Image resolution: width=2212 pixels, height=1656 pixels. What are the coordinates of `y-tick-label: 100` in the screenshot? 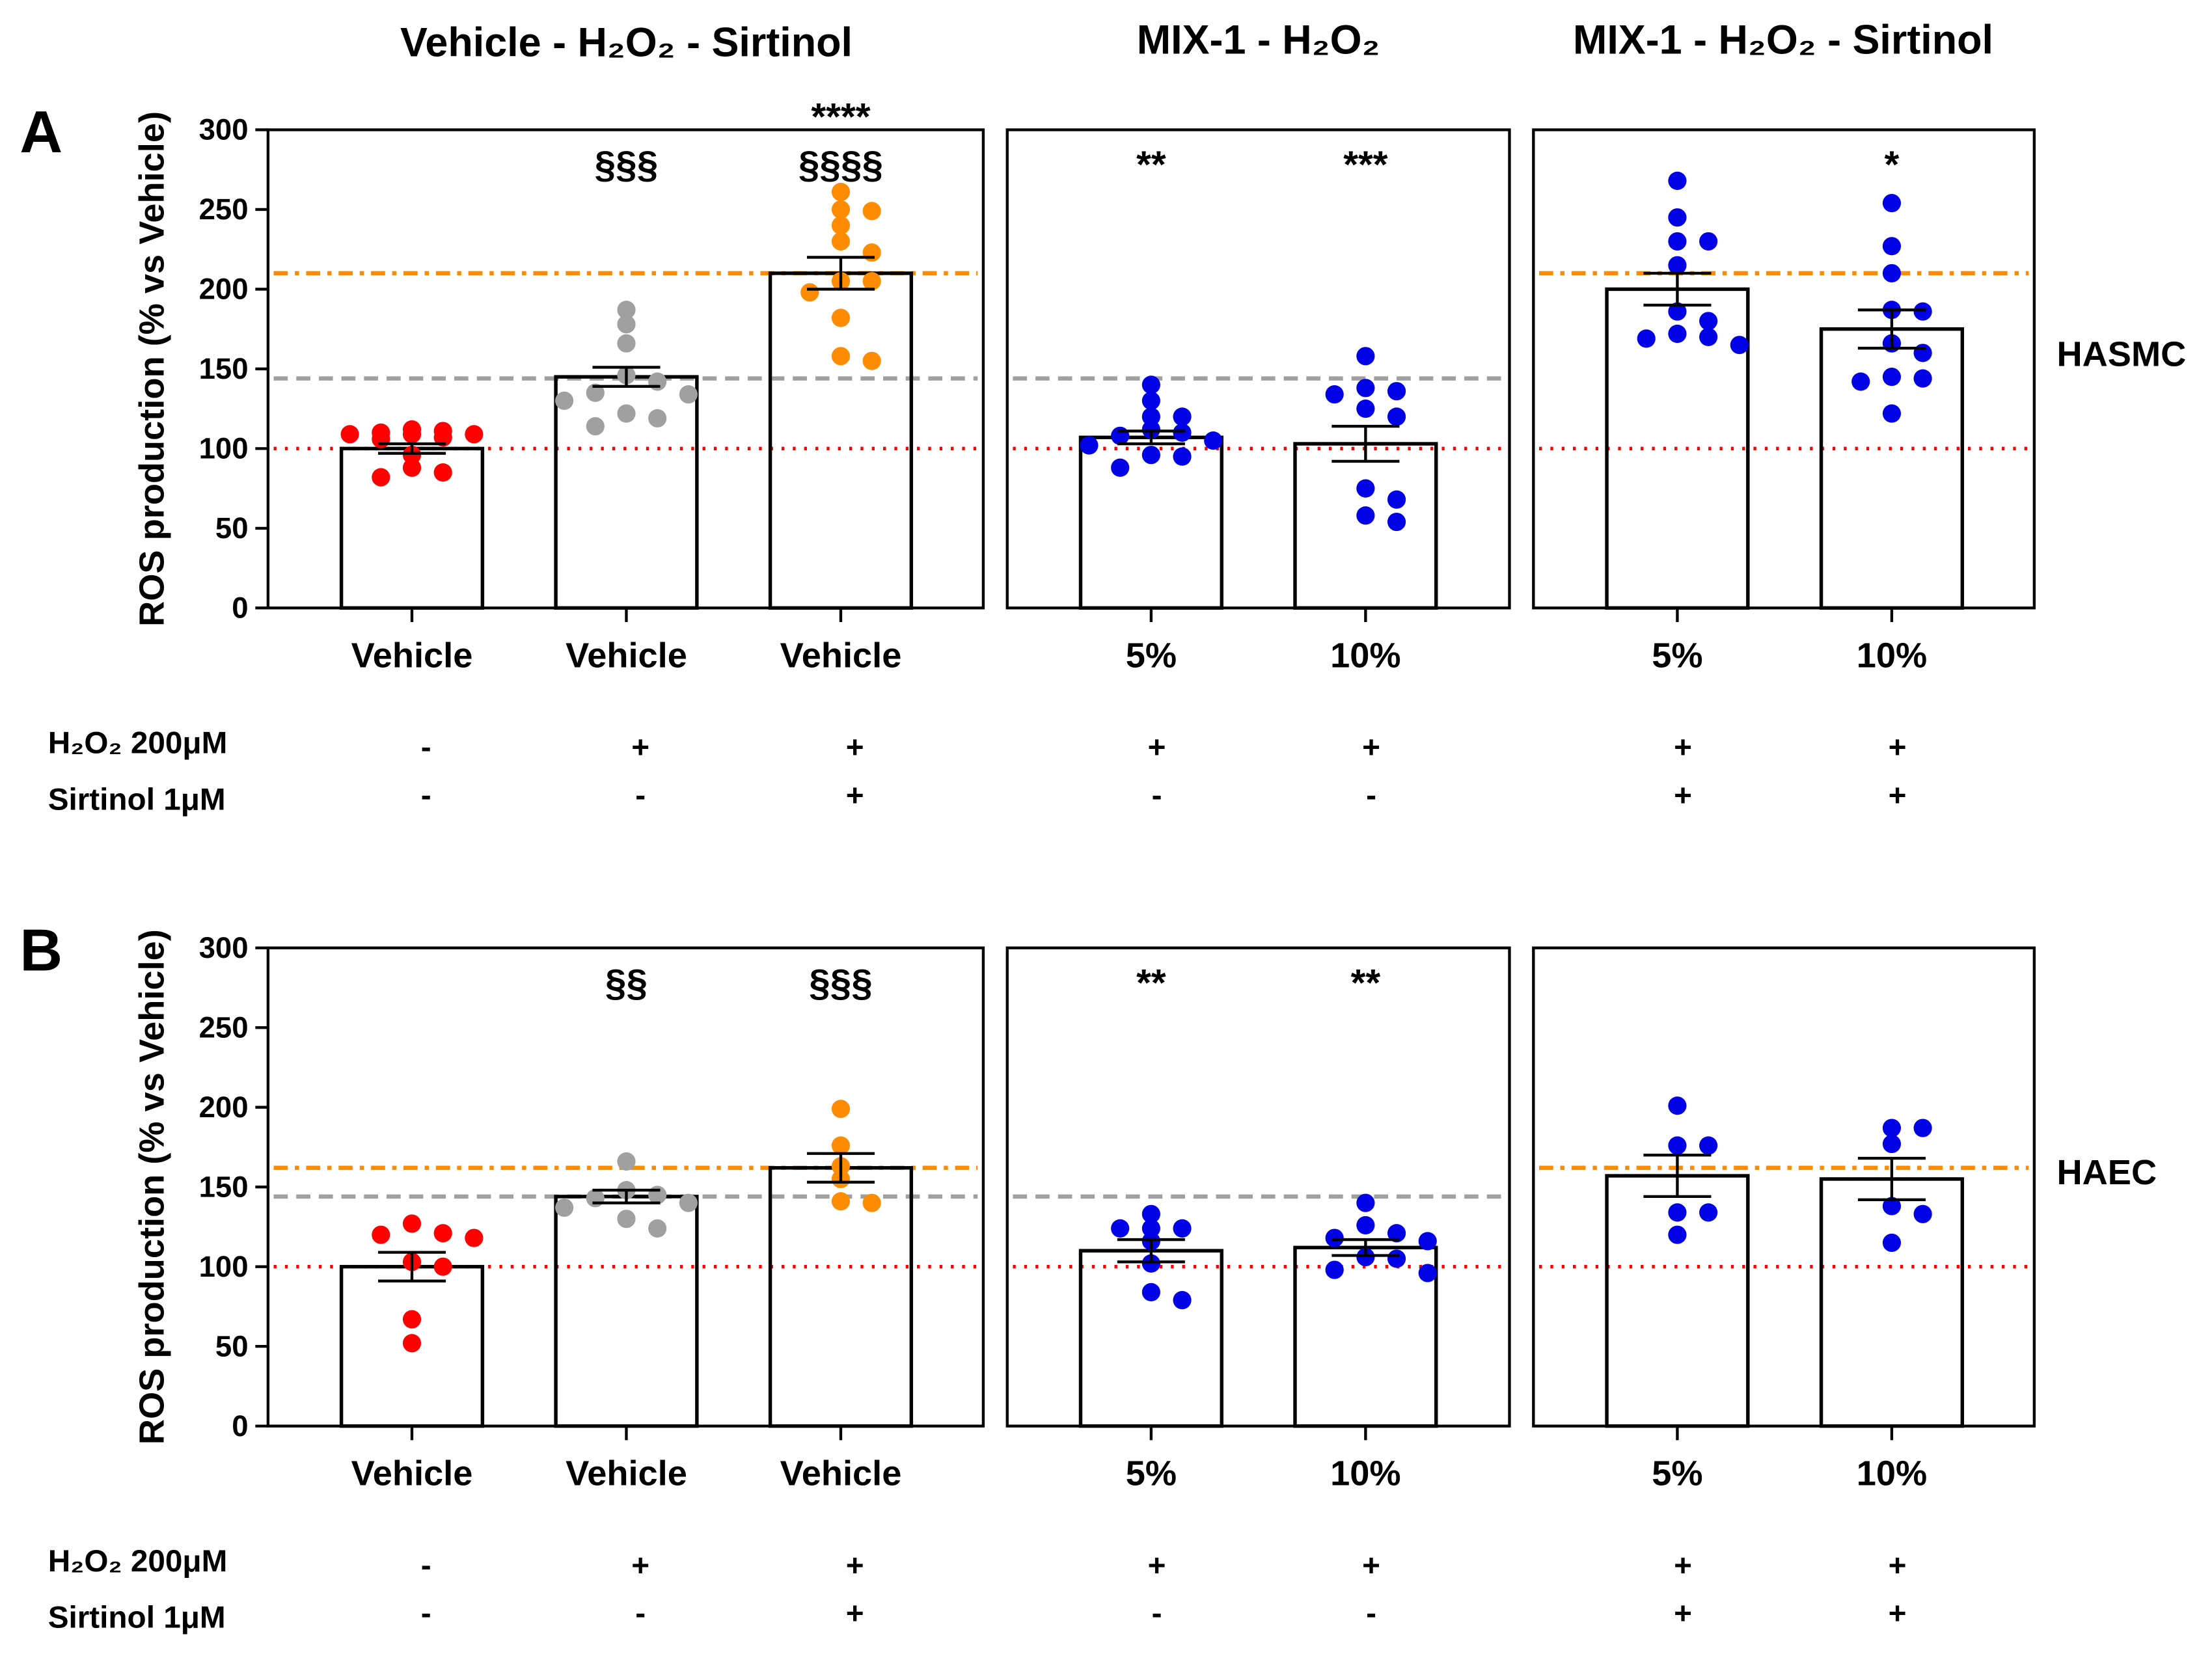 It's located at (224, 1266).